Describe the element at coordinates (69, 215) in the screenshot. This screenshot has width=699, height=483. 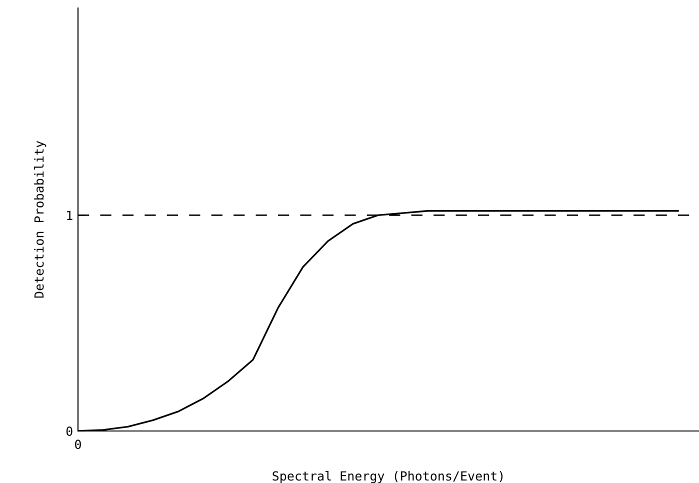
I see `y-tick-label: 1` at that location.